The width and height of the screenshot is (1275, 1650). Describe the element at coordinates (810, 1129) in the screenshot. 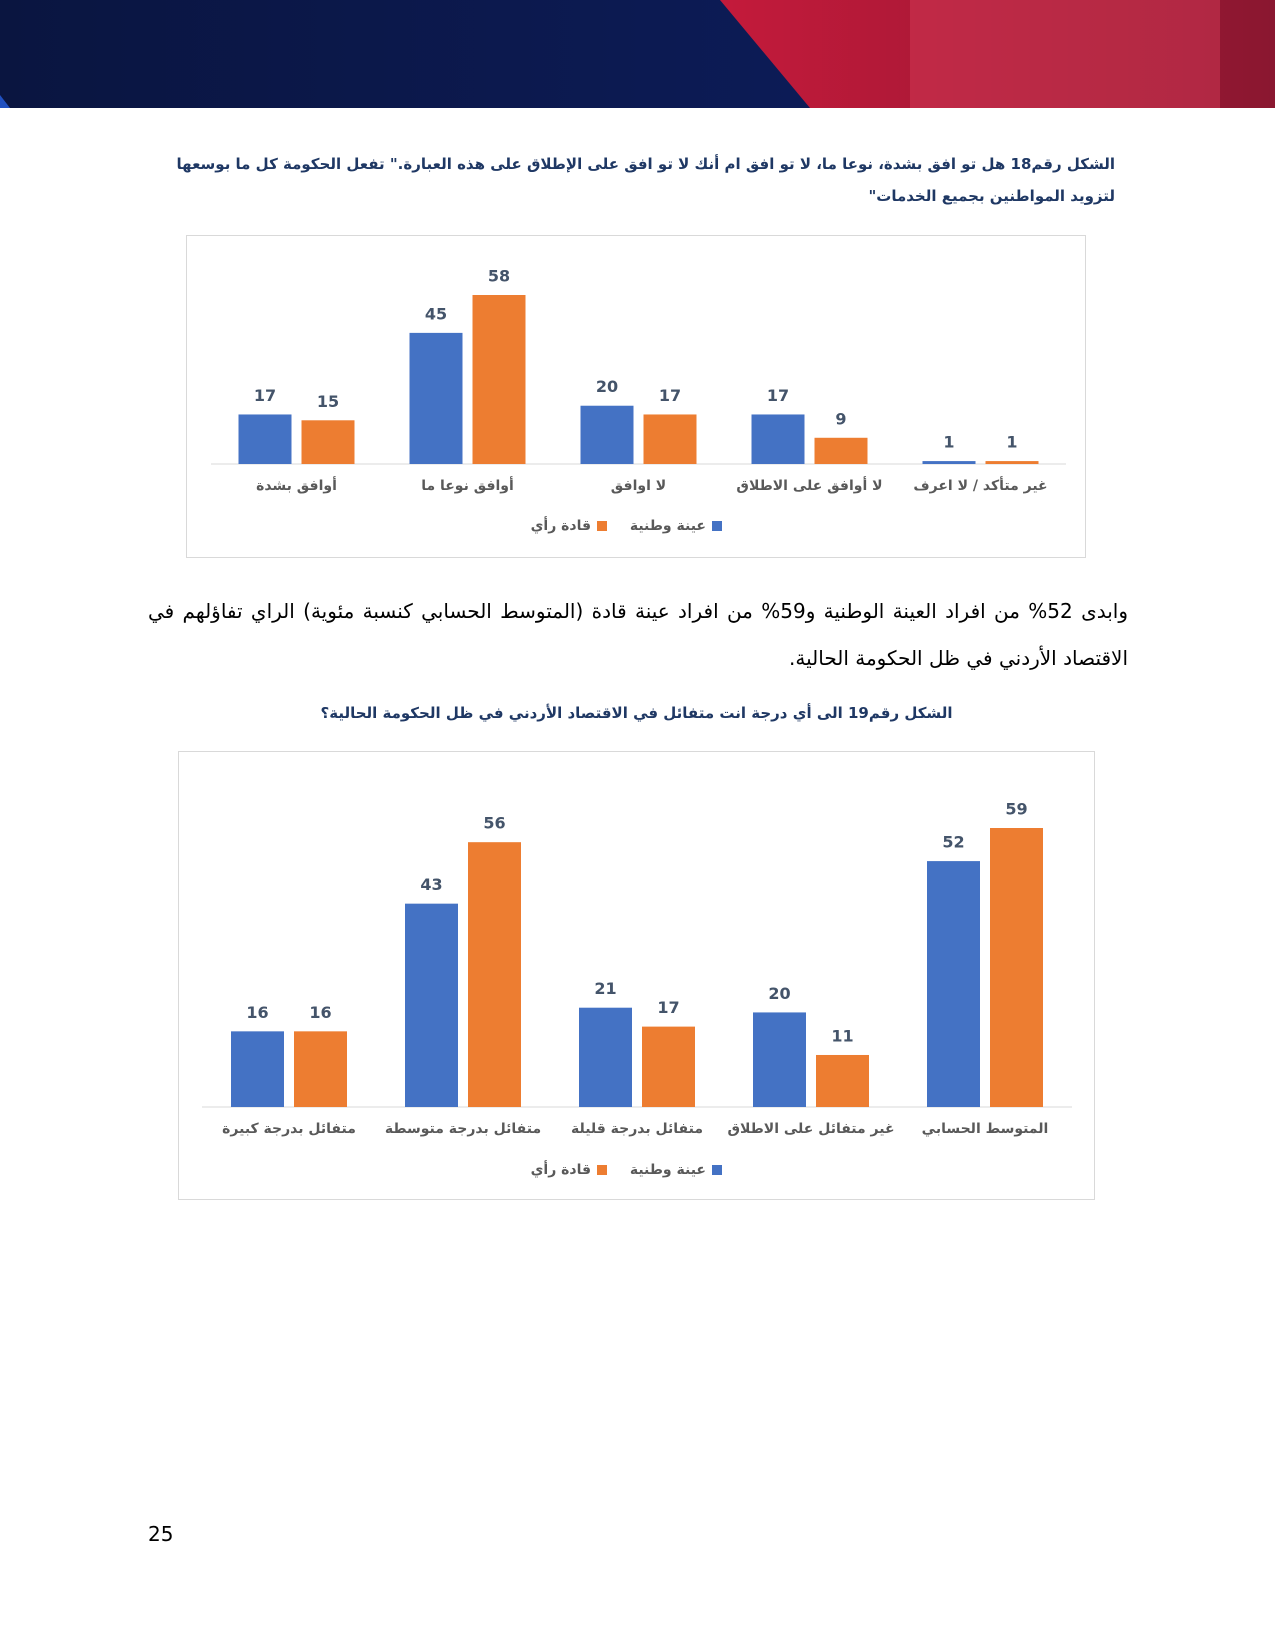

I see `x-tick-label: غير متفائل على الاطلاق` at that location.